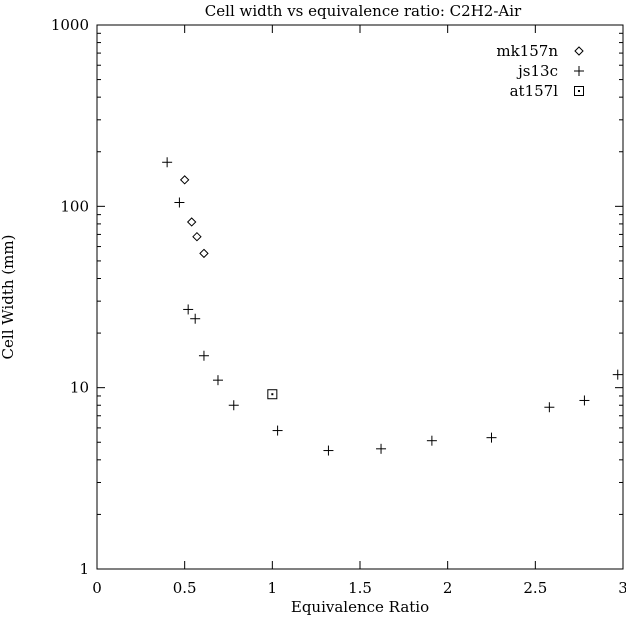 The image size is (626, 617). Describe the element at coordinates (272, 394) in the screenshot. I see `data-point-square` at that location.